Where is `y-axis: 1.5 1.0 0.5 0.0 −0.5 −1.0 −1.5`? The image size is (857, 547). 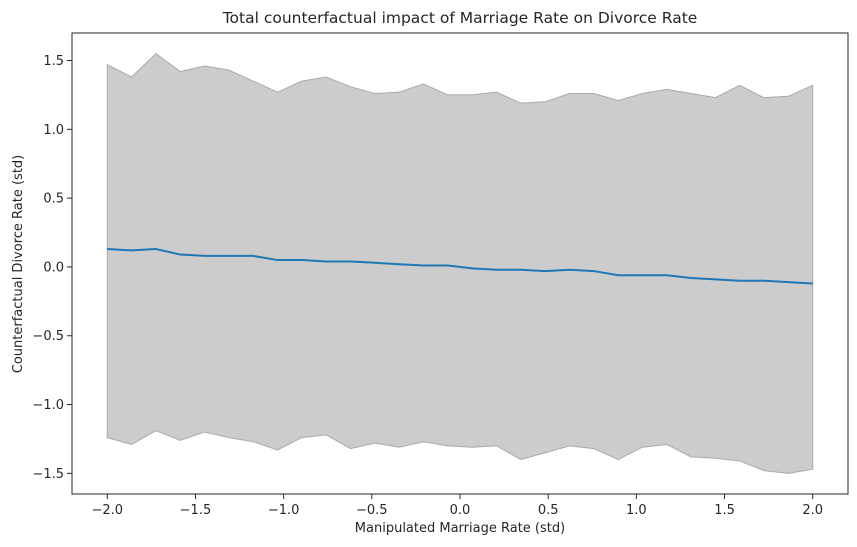 y-axis: 1.5 1.0 0.5 0.0 −0.5 −1.0 −1.5 is located at coordinates (52, 268).